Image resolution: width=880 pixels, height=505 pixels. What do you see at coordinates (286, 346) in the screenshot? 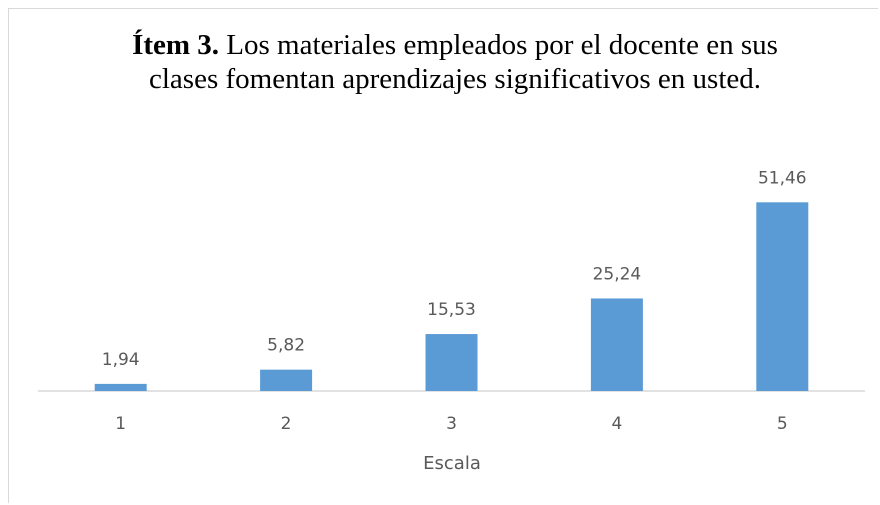
I see `value-label: 5,82` at bounding box center [286, 346].